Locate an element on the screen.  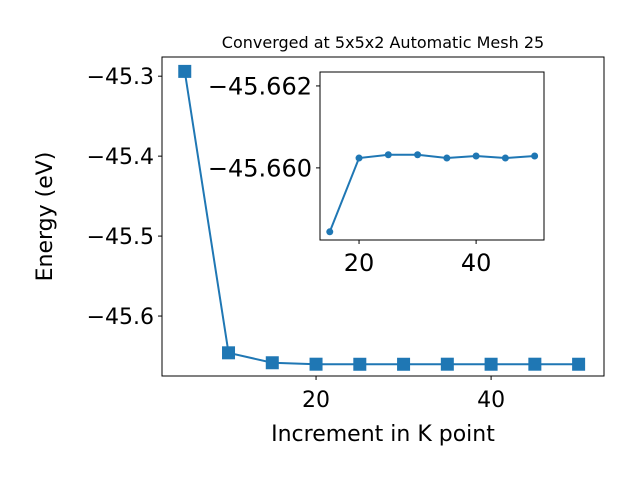
chart-title: Converged at 5x5x2 Automatic Mesh 25 is located at coordinates (383, 42).